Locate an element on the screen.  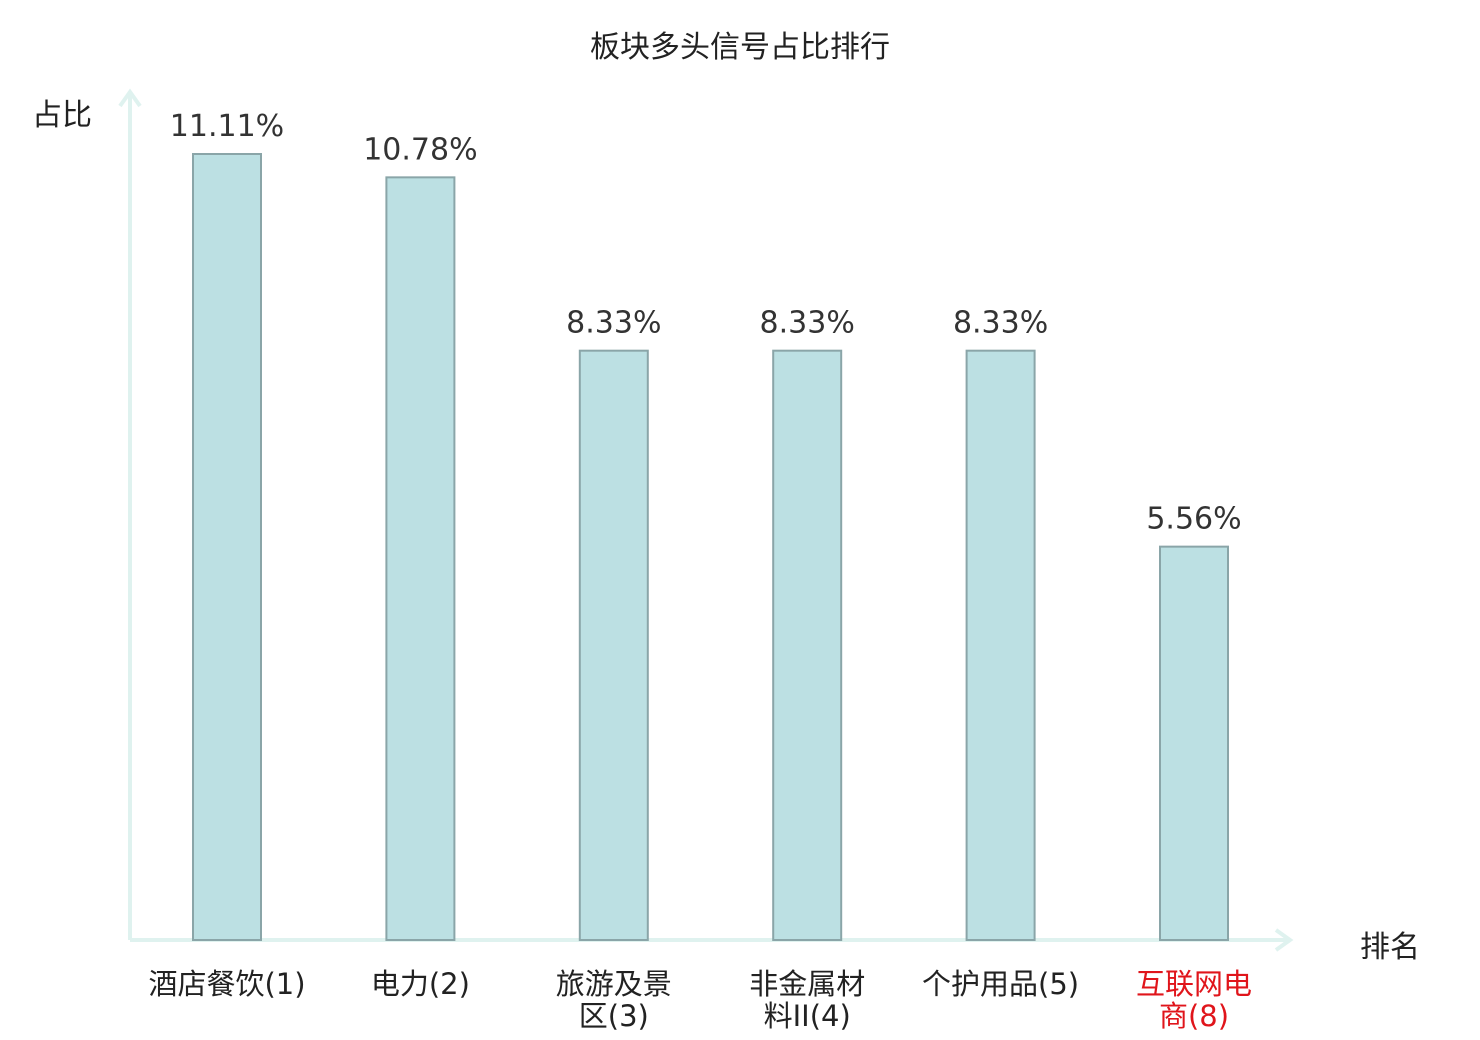
x-axis-arrow is located at coordinates (1284, 940).